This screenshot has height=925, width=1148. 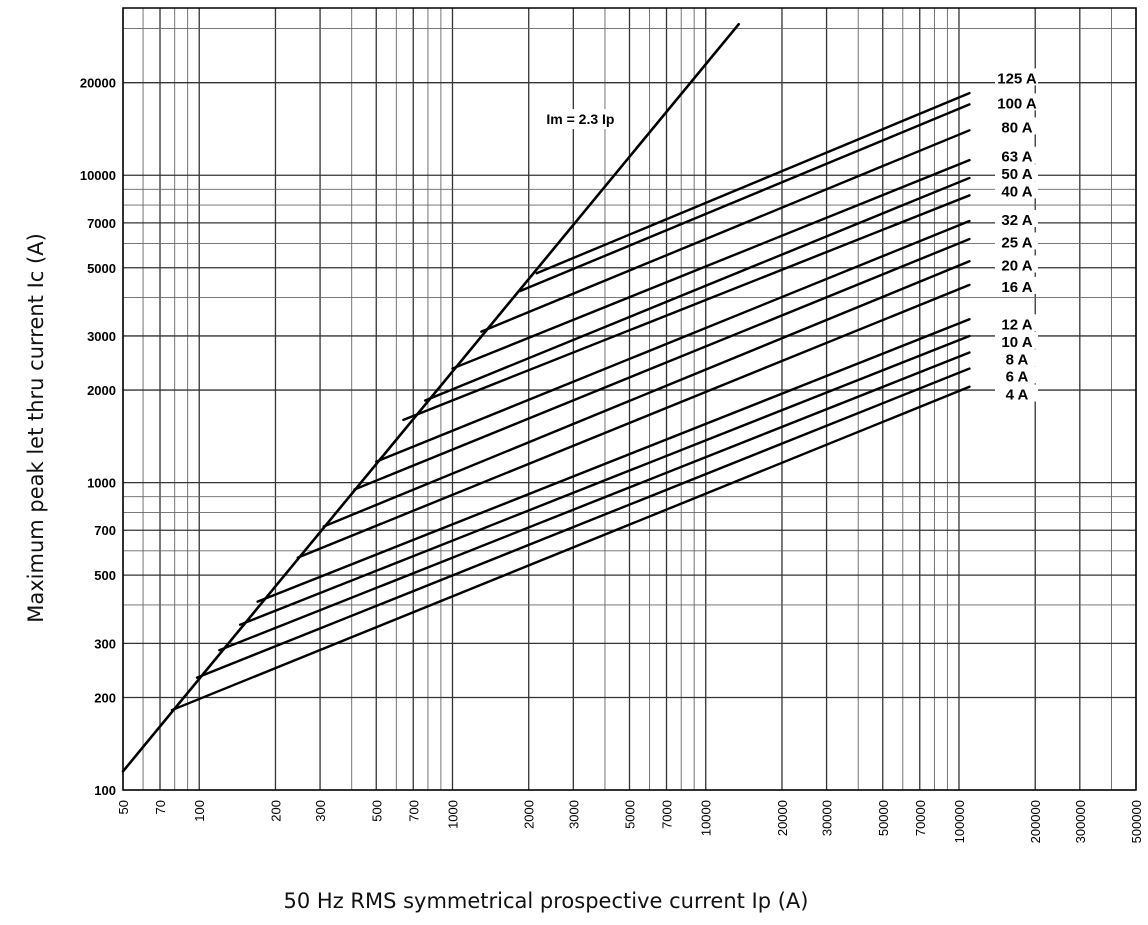 I want to click on series-line-32a, so click(x=673, y=341).